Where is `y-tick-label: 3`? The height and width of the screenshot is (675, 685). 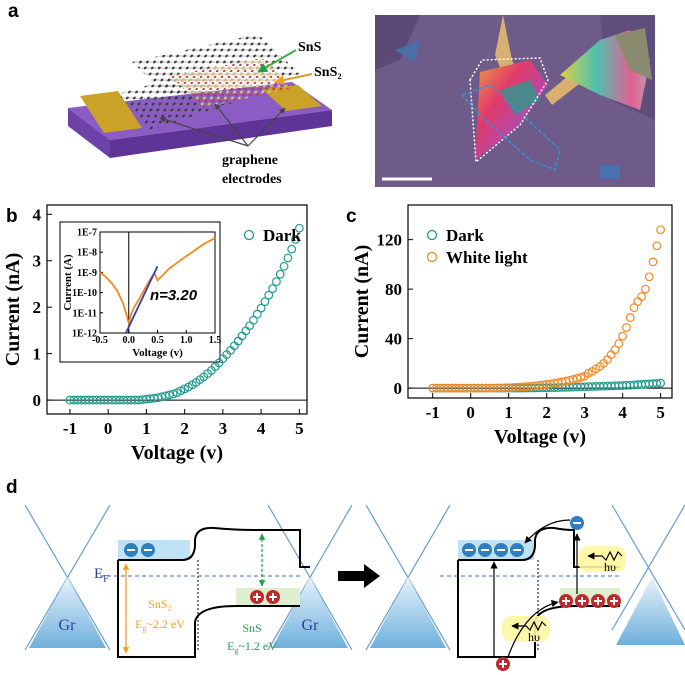 y-tick-label: 3 is located at coordinates (37, 261).